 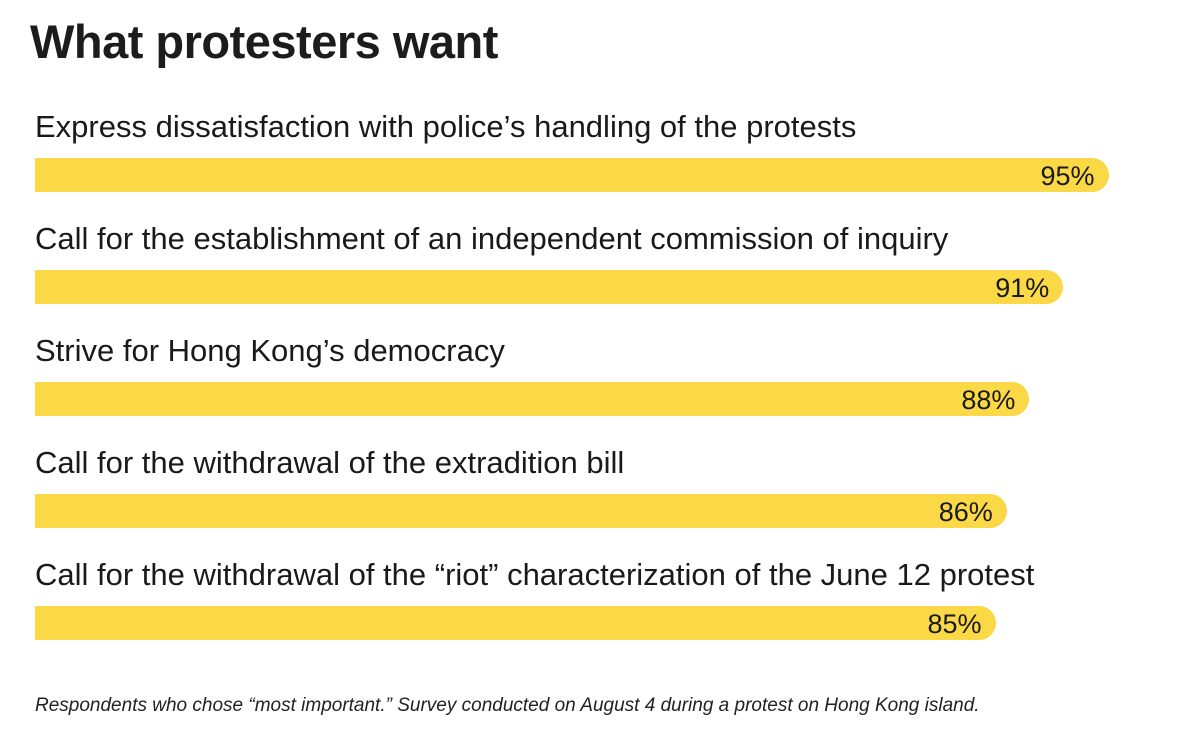 What do you see at coordinates (521, 511) in the screenshot?
I see `bar: 86%` at bounding box center [521, 511].